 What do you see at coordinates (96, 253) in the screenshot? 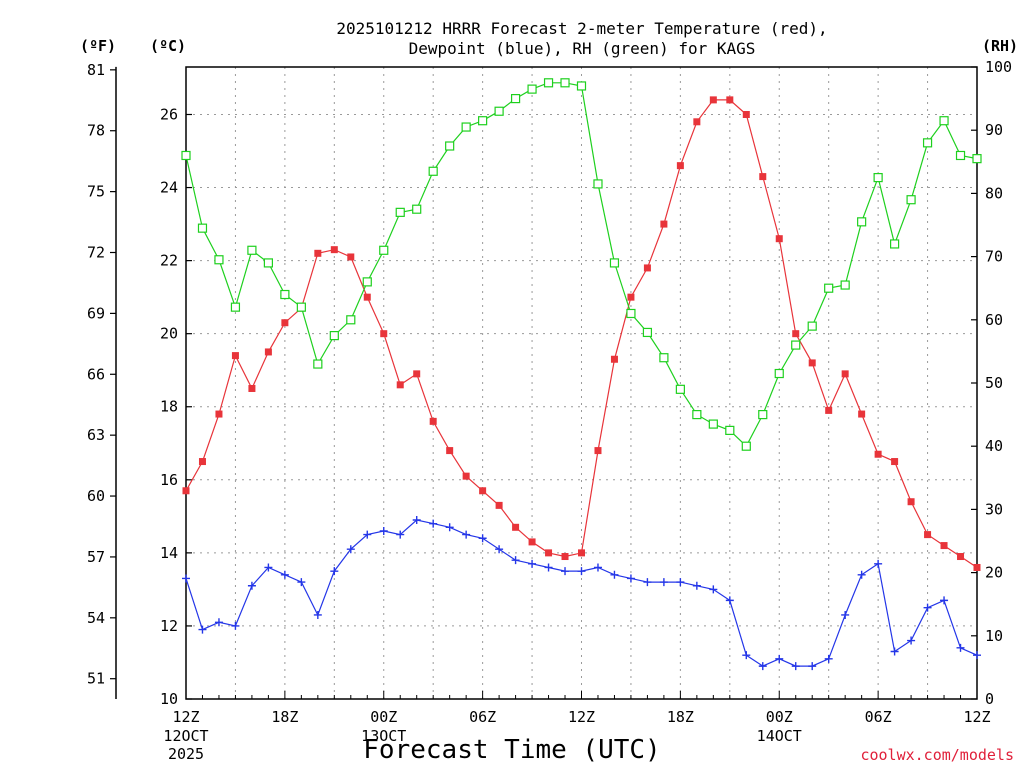
I see `fahrenheit-tick-label: 72` at bounding box center [96, 253].